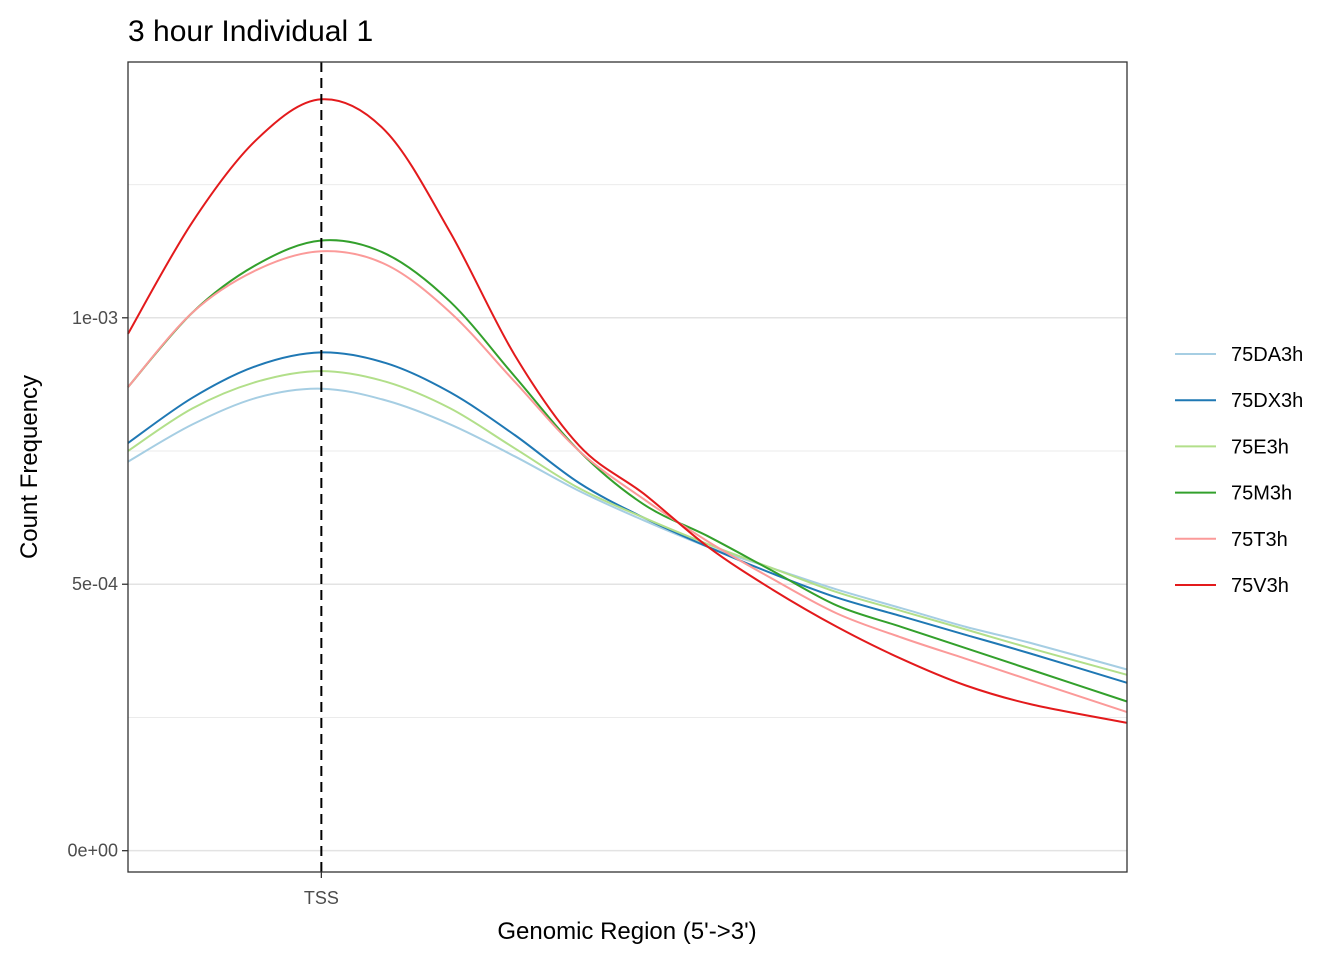 This screenshot has width=1344, height=960. I want to click on legend-label-75T3h: 75T3h, so click(1259, 540).